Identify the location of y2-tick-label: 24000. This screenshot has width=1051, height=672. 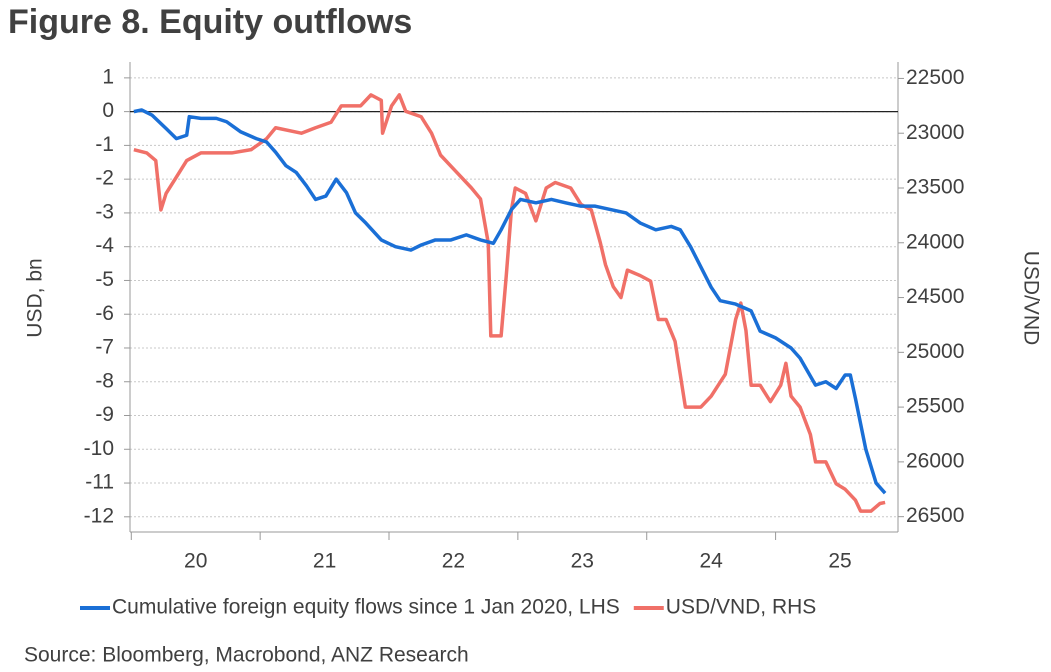
(935, 241).